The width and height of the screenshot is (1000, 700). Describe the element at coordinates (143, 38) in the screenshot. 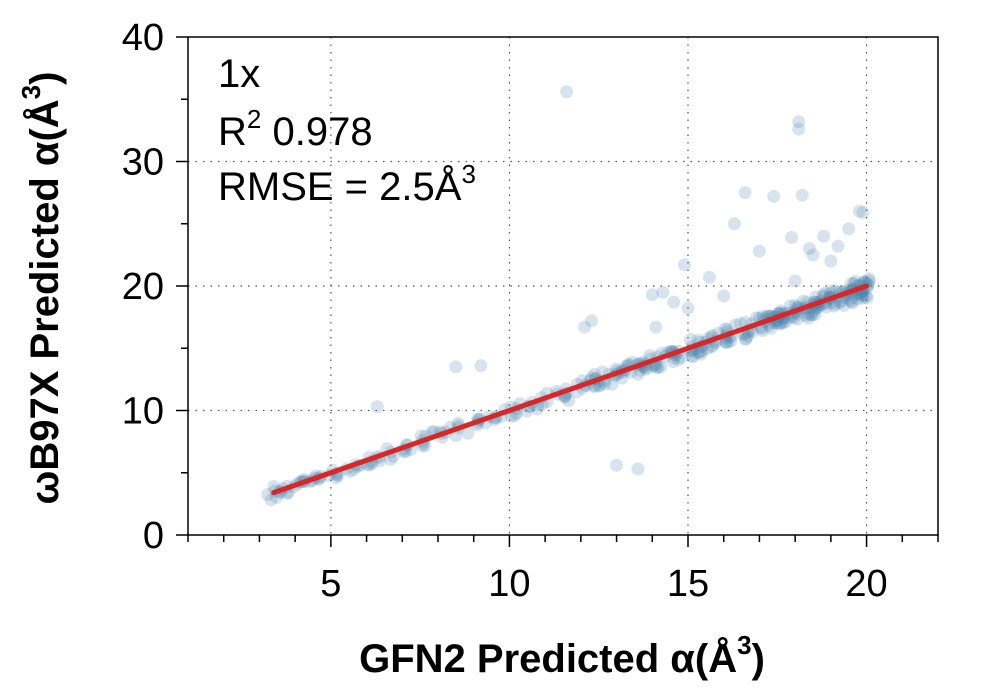

I see `y-tick-label: 40` at that location.